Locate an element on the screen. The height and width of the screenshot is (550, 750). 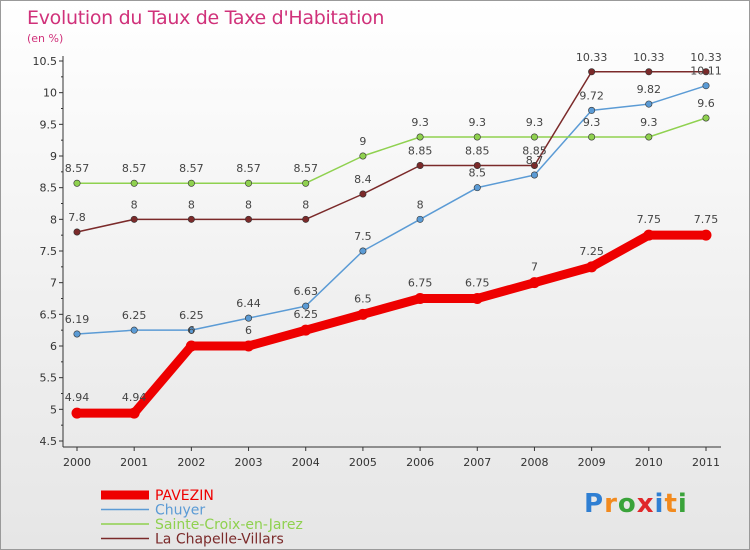
data-label: 7 is located at coordinates (534, 267).